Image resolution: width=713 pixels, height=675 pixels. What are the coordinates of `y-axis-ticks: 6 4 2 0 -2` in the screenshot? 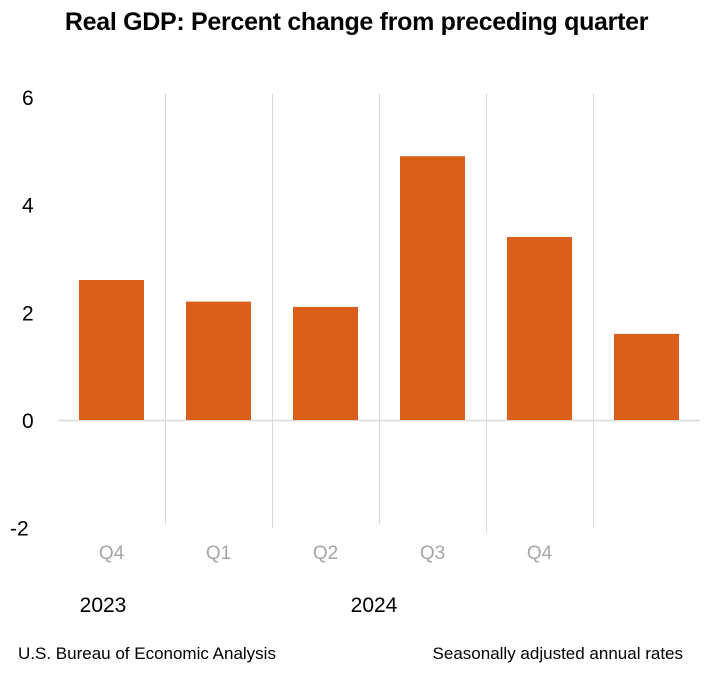 It's located at (22, 314).